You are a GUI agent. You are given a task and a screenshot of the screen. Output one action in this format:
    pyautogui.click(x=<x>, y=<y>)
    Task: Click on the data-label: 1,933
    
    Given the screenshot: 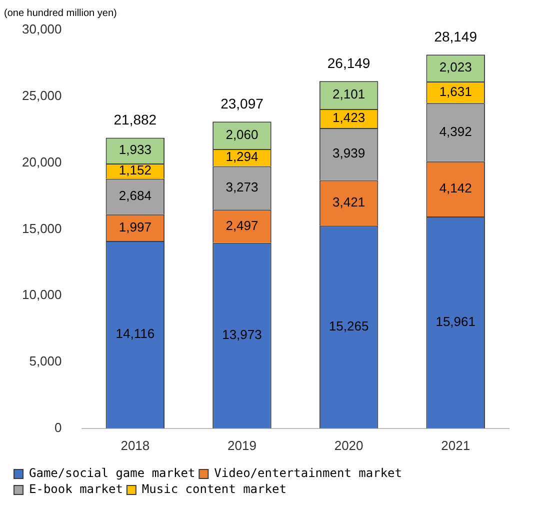 What is the action you would take?
    pyautogui.click(x=135, y=150)
    